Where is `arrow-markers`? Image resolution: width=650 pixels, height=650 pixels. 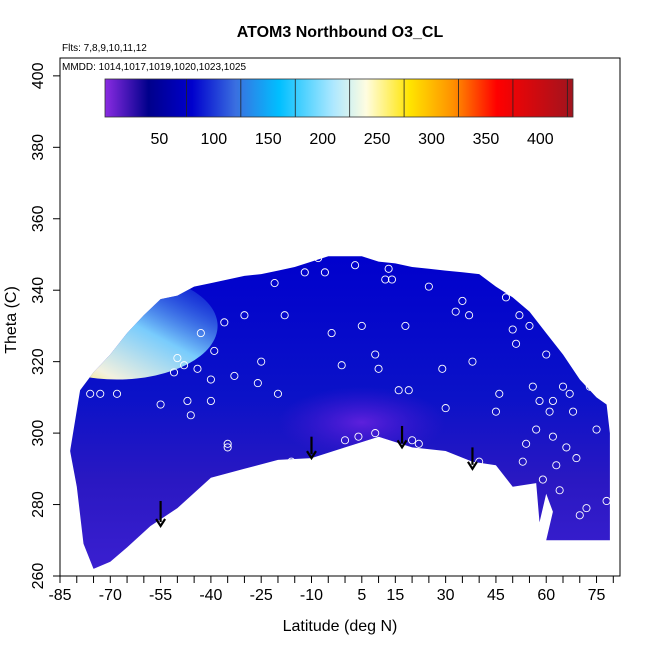 arrow-markers is located at coordinates (316, 477).